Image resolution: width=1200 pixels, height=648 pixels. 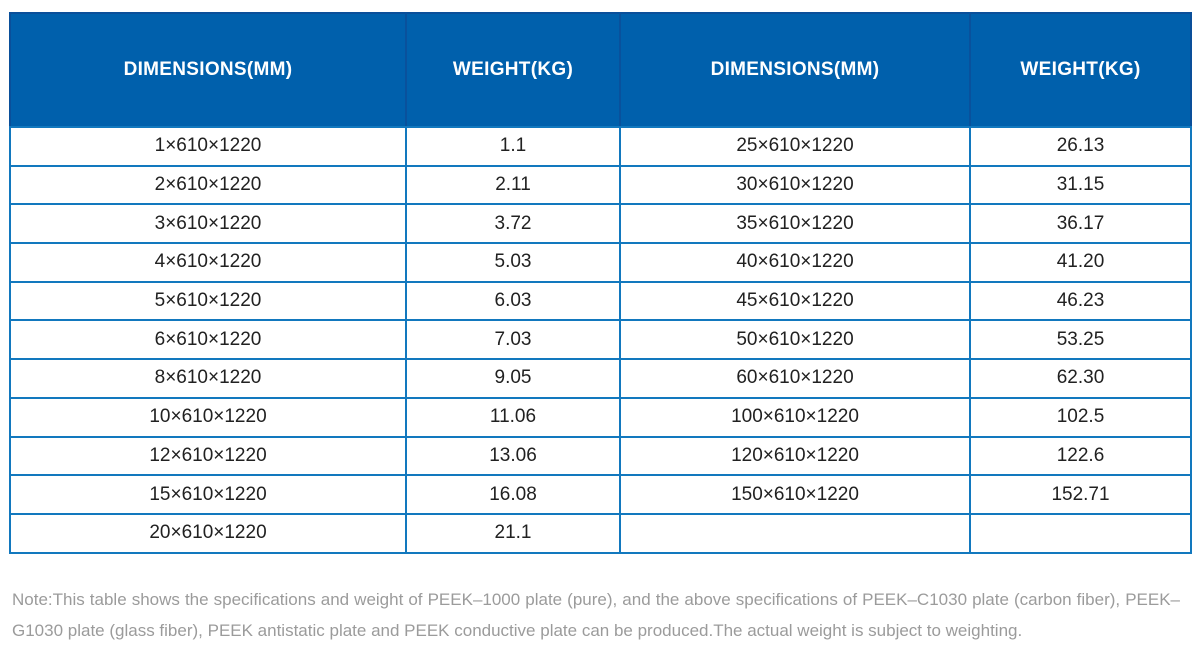 What do you see at coordinates (208, 185) in the screenshot?
I see `dimensions-cell: 2×610×1220` at bounding box center [208, 185].